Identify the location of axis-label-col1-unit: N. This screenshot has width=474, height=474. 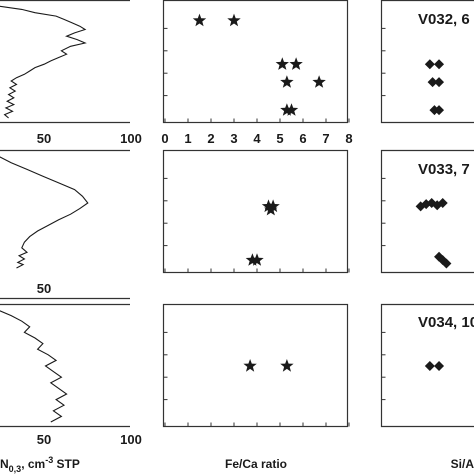
(4, 464).